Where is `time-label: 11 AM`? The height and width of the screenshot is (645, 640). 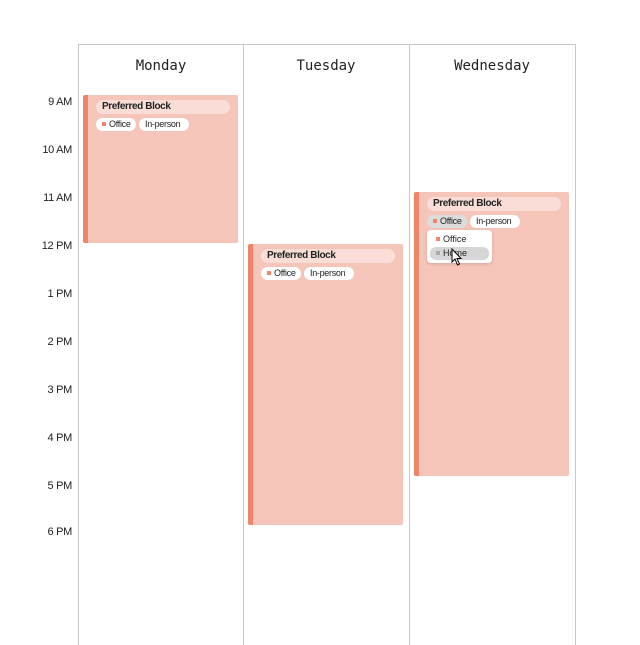
time-label: 11 AM is located at coordinates (57, 198).